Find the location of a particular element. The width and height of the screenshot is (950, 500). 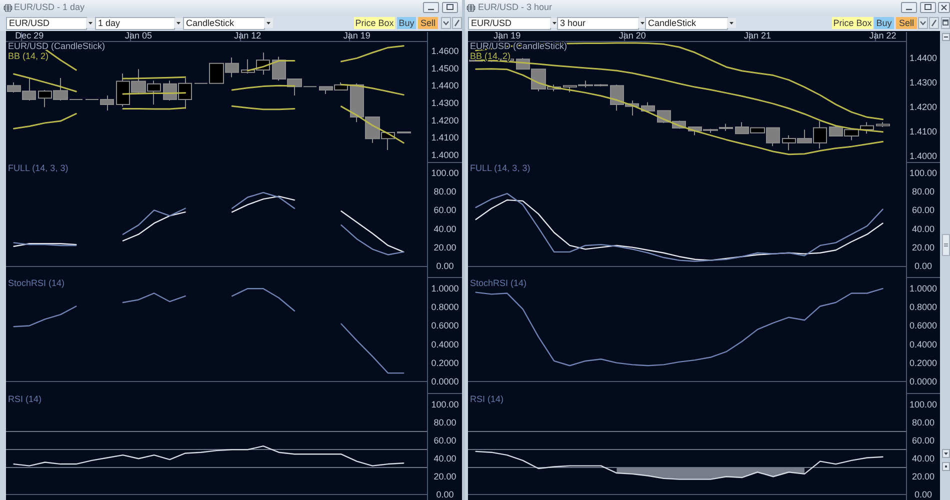

x-tick-label: Jan 20 is located at coordinates (632, 35).